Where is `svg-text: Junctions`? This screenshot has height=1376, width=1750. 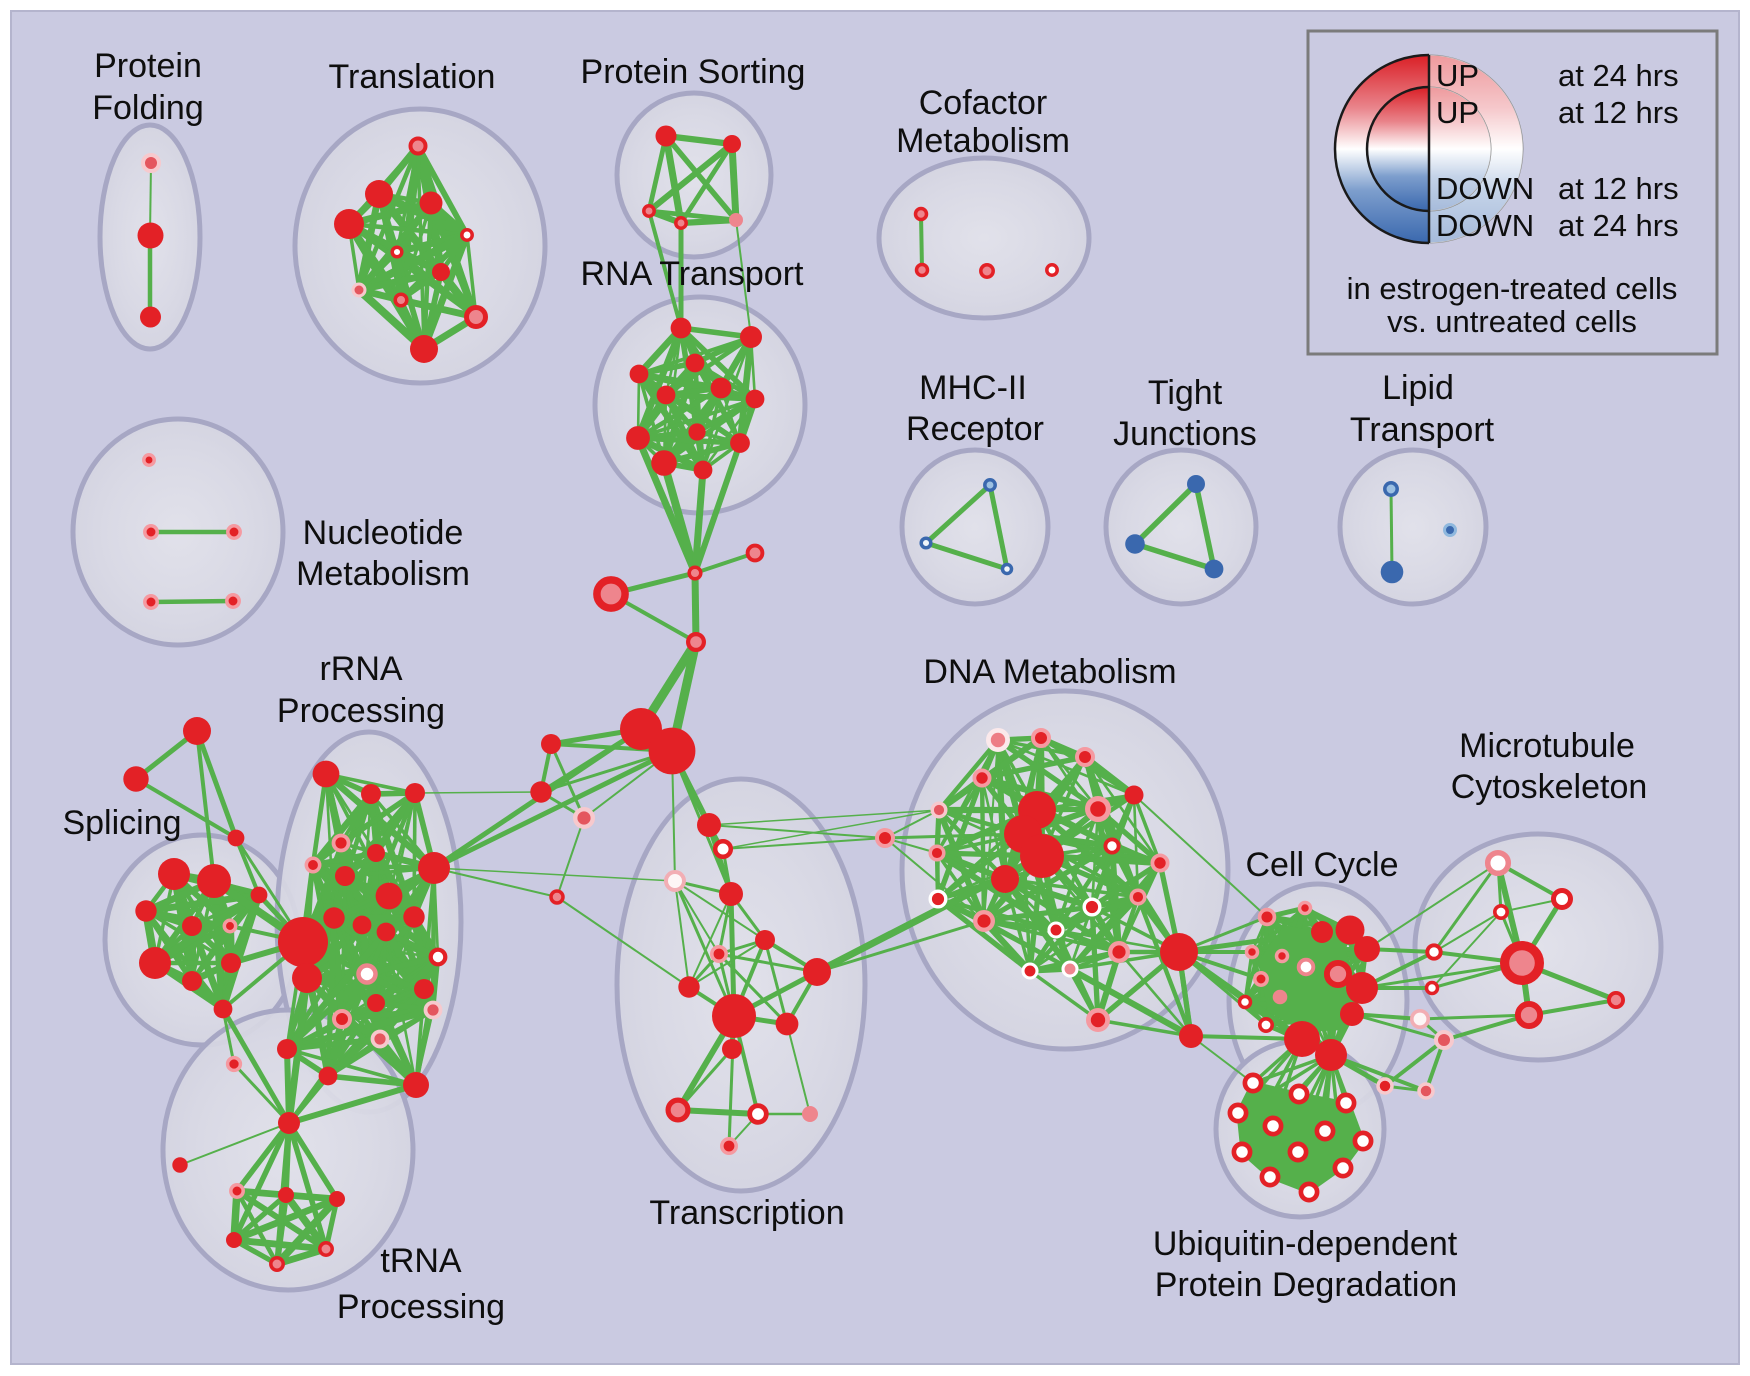 svg-text: Junctions is located at coordinates (1185, 434).